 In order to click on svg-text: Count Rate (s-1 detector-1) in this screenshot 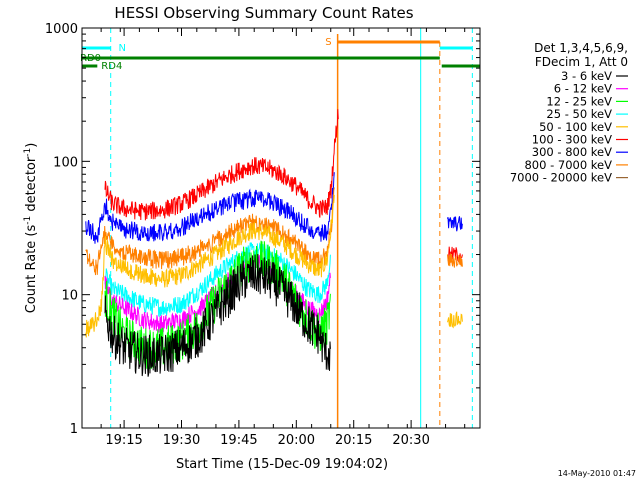, I will do `click(31, 228)`.